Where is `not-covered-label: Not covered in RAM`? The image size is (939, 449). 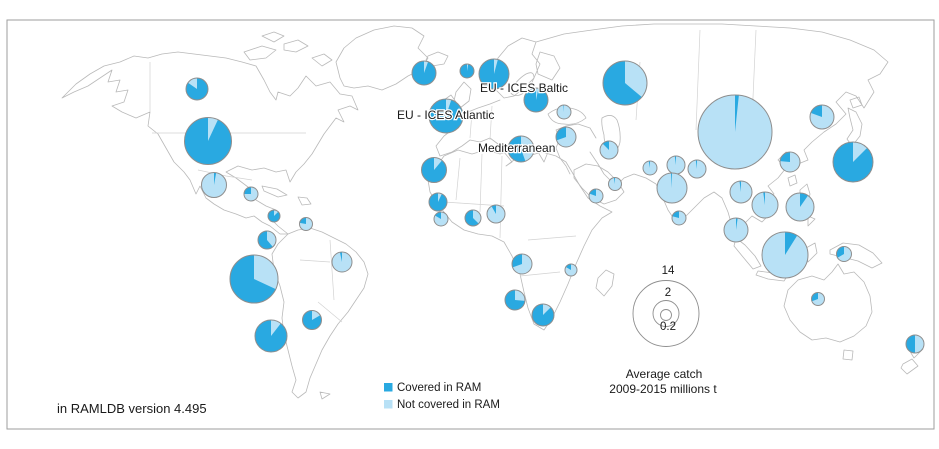
not-covered-label: Not covered in RAM is located at coordinates (448, 405).